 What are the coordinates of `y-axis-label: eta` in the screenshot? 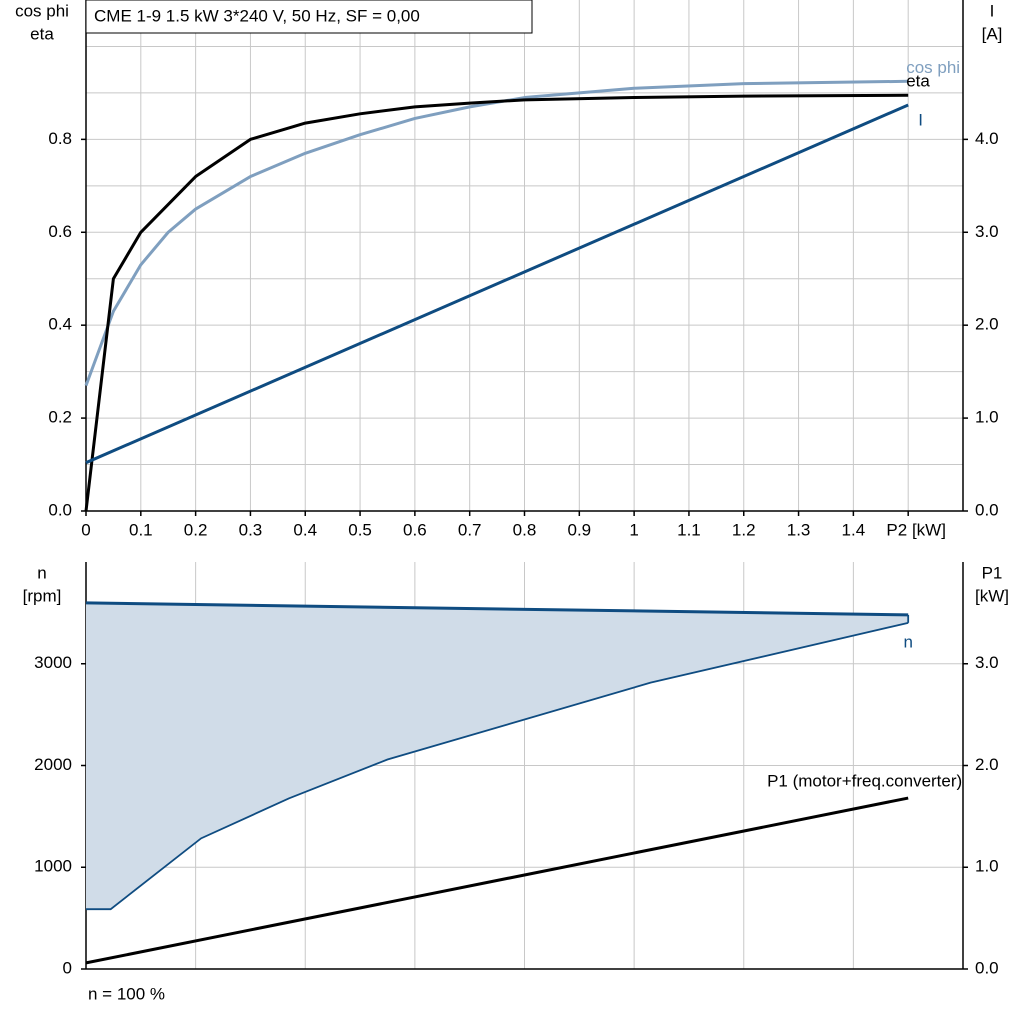 It's located at (42, 33).